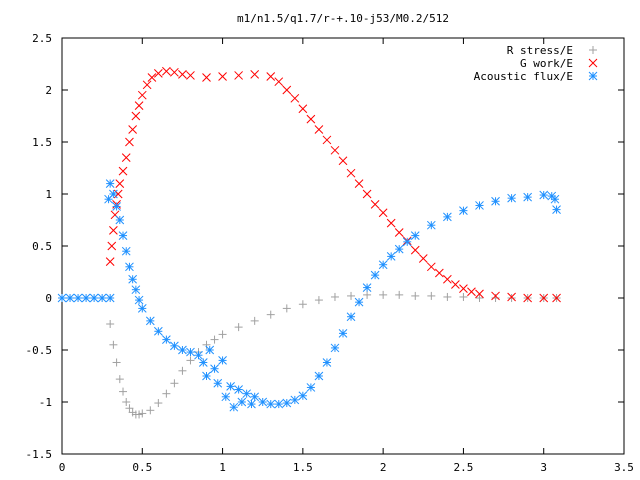  What do you see at coordinates (523, 76) in the screenshot?
I see `legend-label: Acoustic flux/E` at bounding box center [523, 76].